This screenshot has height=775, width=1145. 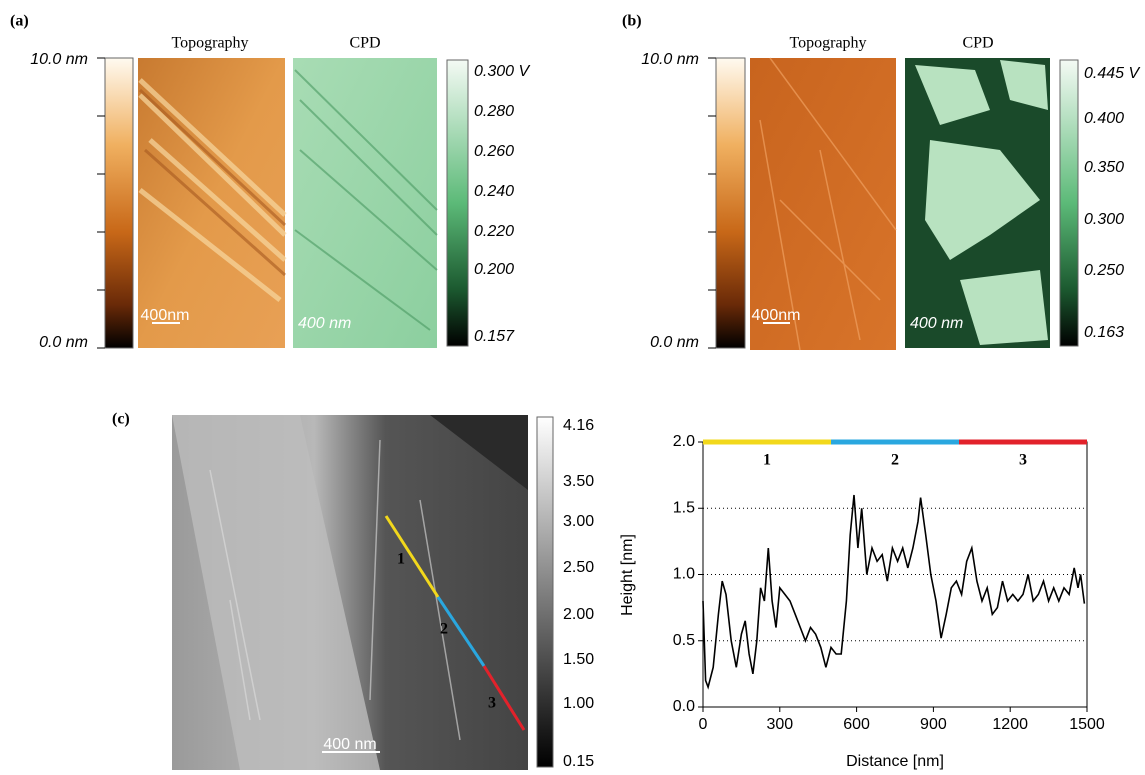 I want to click on colorbar-label: 0.300 V, so click(x=502, y=71).